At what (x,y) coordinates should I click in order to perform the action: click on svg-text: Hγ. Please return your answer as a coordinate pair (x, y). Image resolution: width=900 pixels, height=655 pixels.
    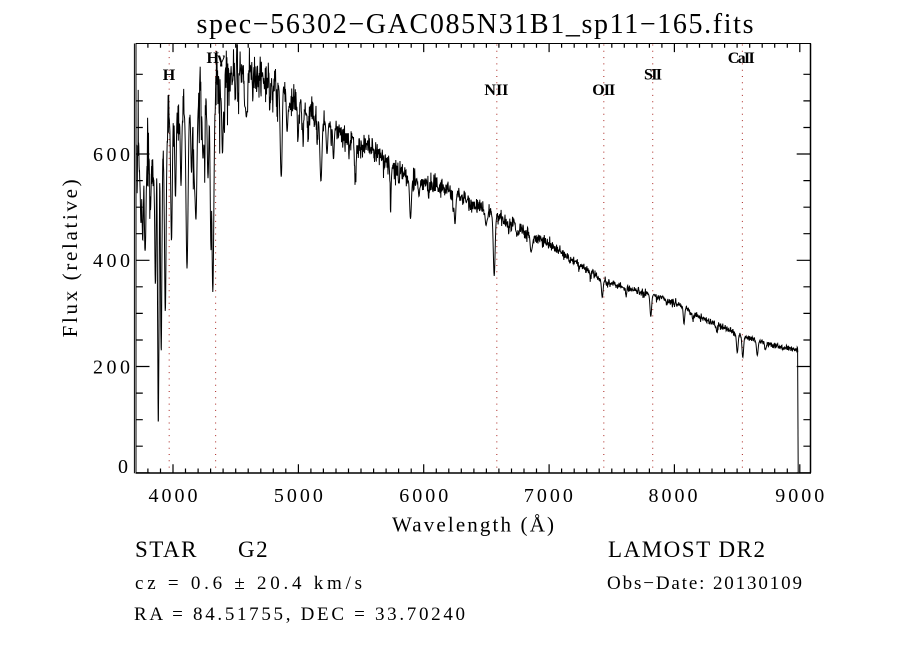
    Looking at the image, I should click on (215, 58).